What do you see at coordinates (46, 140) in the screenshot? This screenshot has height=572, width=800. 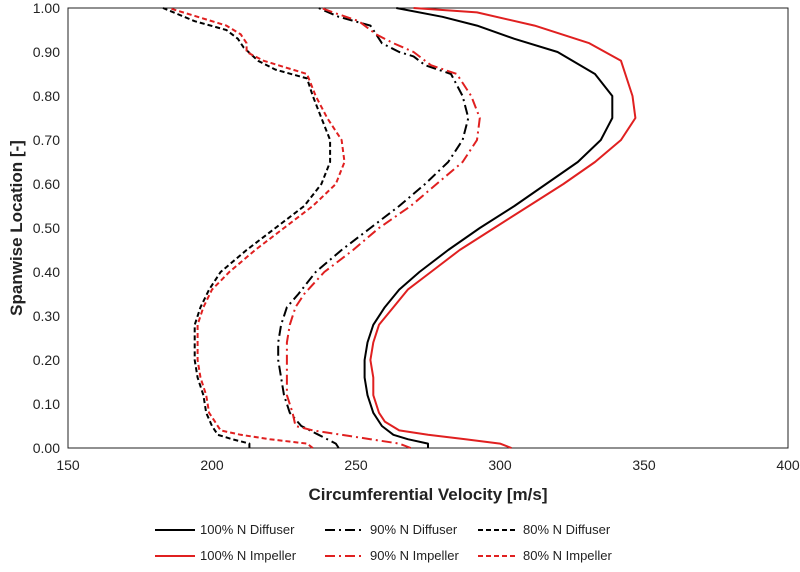 I see `y-tick-label: 0.70` at bounding box center [46, 140].